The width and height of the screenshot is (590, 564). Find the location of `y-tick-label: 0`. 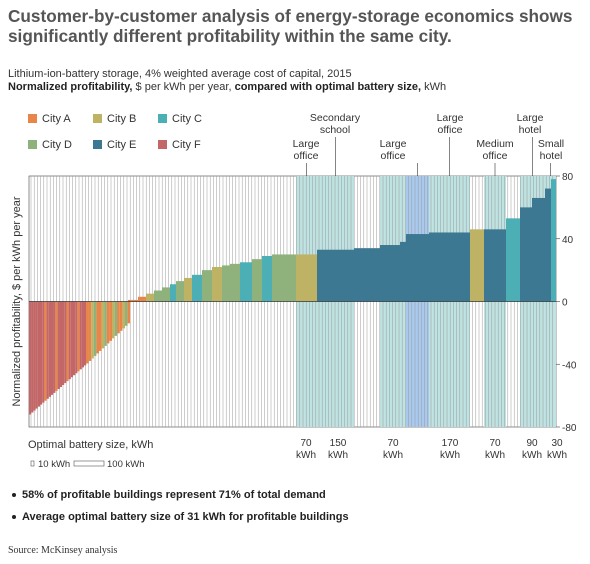

y-tick-label: 0 is located at coordinates (565, 303).